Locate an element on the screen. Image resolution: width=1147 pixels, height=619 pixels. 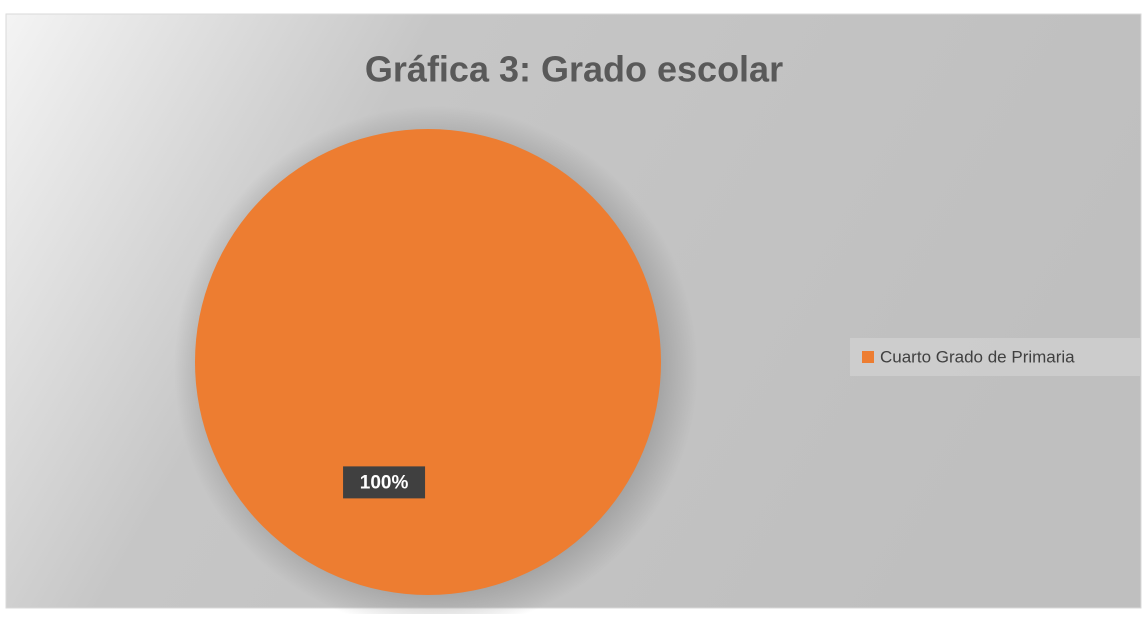
data-label: 100% is located at coordinates (384, 482).